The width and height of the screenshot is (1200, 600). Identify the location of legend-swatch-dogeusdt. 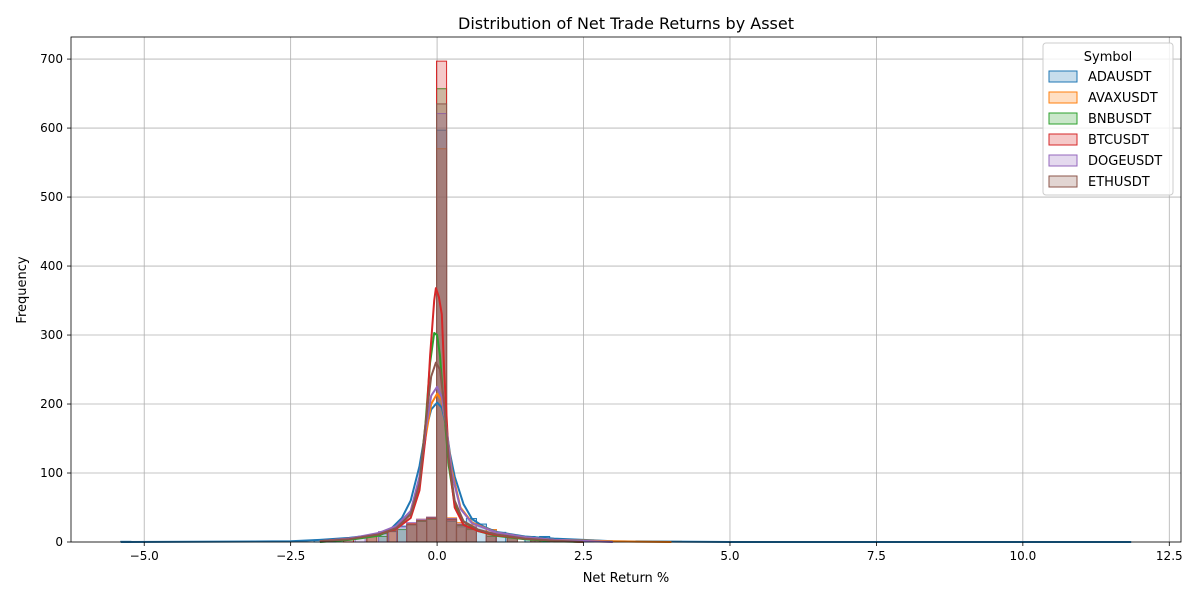
(1063, 160).